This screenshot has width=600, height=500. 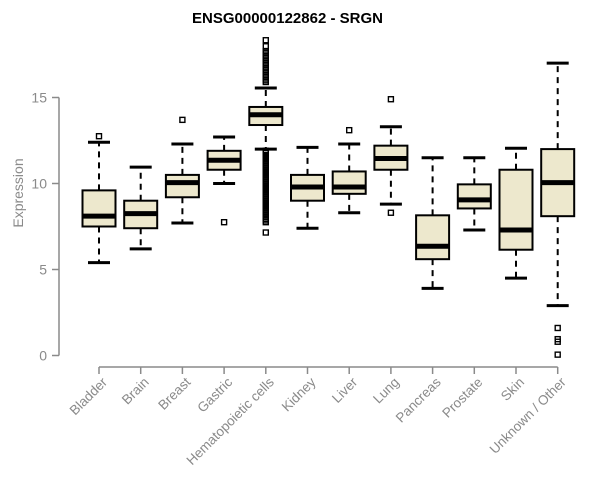 What do you see at coordinates (43, 270) in the screenshot?
I see `y-tick-label: 5` at bounding box center [43, 270].